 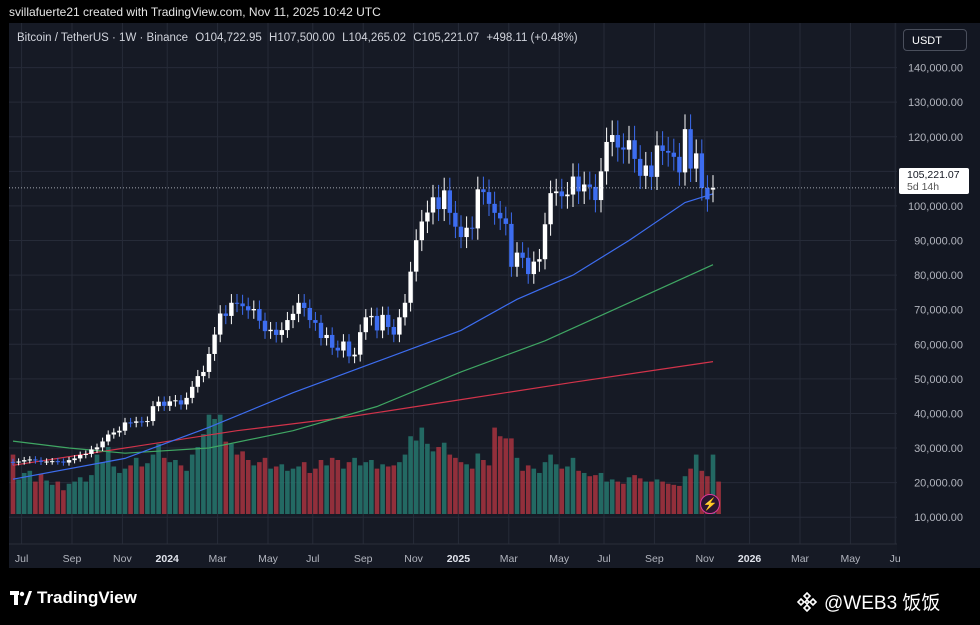 What do you see at coordinates (868, 601) in the screenshot?
I see `watermark: @WEB3 饭饭` at bounding box center [868, 601].